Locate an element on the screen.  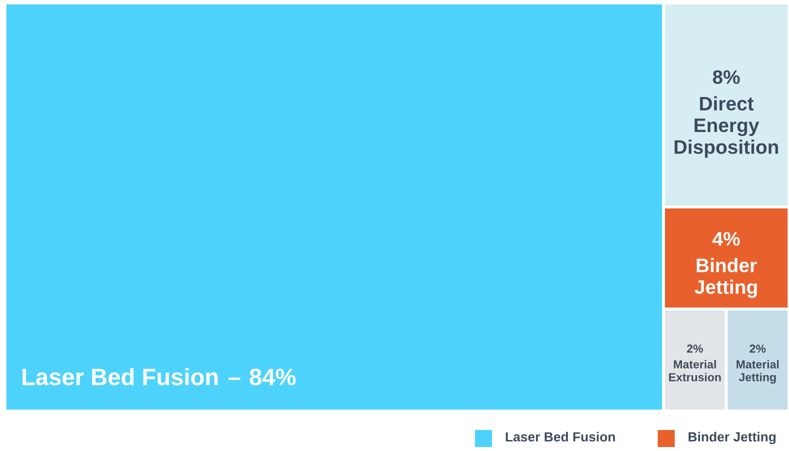
legend-label: Laser Bed Fusion is located at coordinates (560, 437).